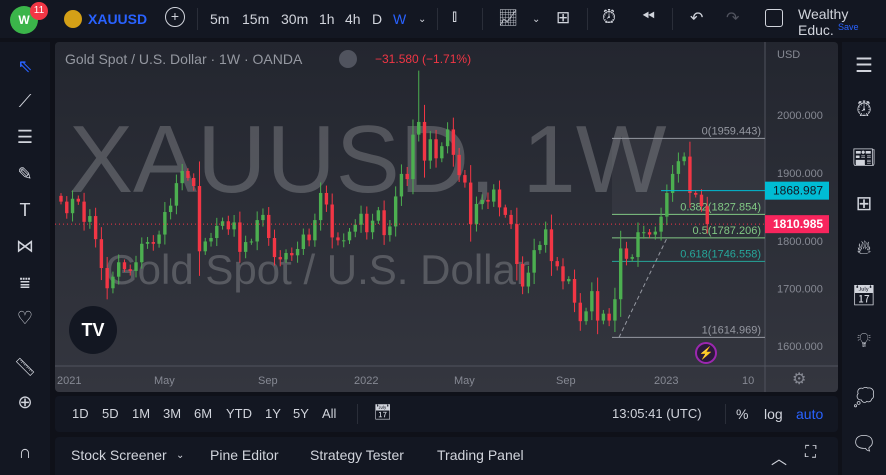  What do you see at coordinates (864, 296) in the screenshot?
I see `calendar-icon: 📅︎` at bounding box center [864, 296].